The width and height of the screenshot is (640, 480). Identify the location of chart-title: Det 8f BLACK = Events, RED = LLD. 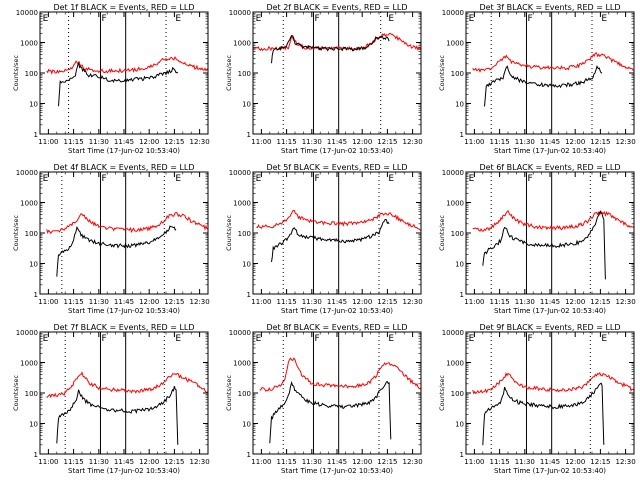
(336, 327).